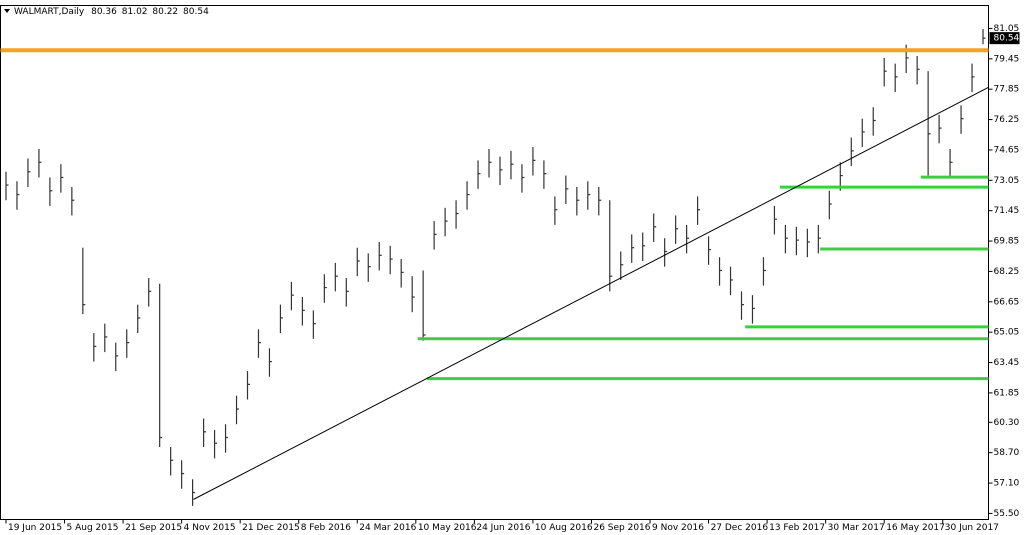 Image resolution: width=1024 pixels, height=535 pixels. Describe the element at coordinates (740, 528) in the screenshot. I see `x-tick-label: 27 Dec 2016` at that location.